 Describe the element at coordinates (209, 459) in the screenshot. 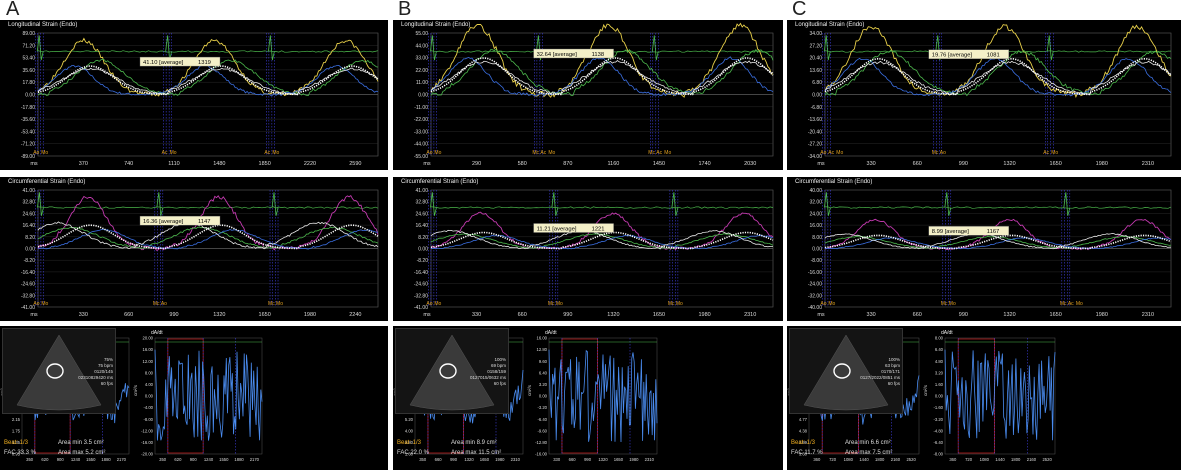

I see `x-tick-label: 1240` at that location.